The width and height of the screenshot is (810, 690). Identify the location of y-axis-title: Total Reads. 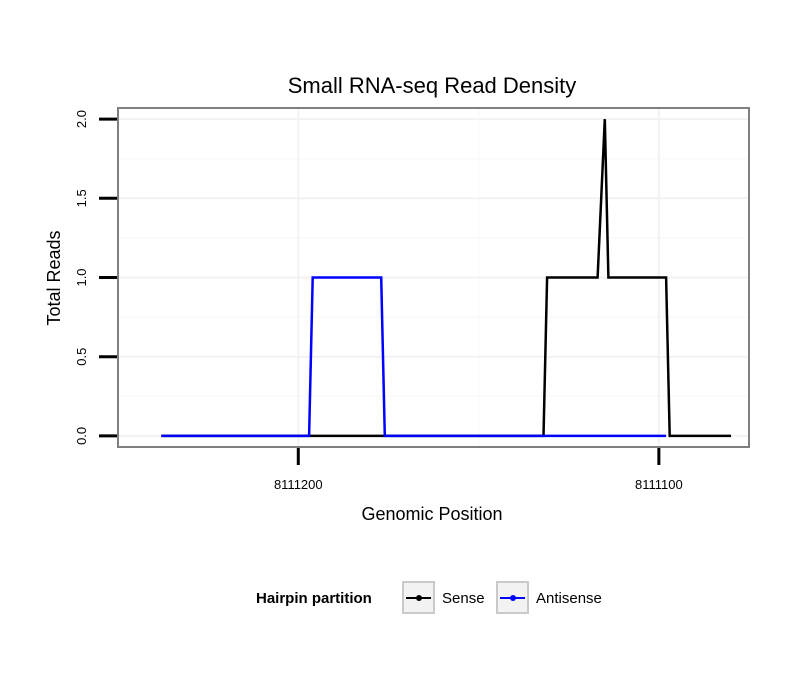
(54, 277).